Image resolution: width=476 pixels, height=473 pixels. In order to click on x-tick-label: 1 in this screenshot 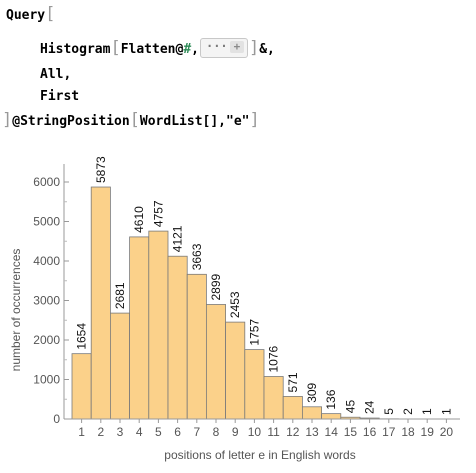, I will do `click(81, 432)`.